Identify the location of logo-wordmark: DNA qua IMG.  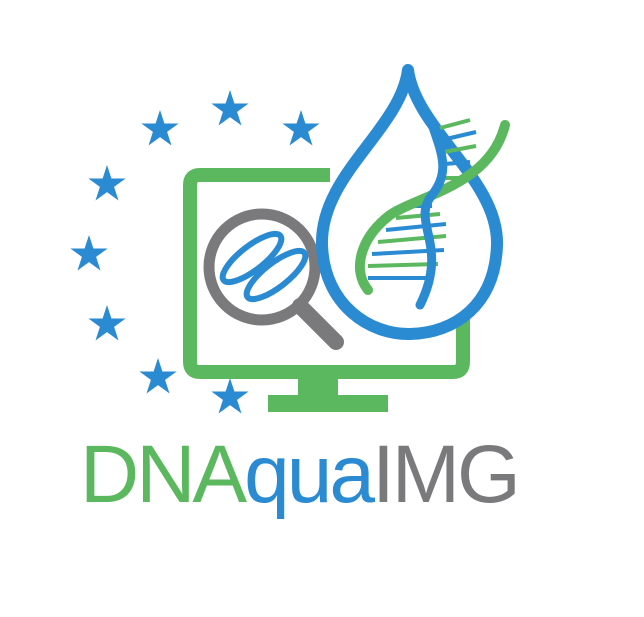
(300, 475).